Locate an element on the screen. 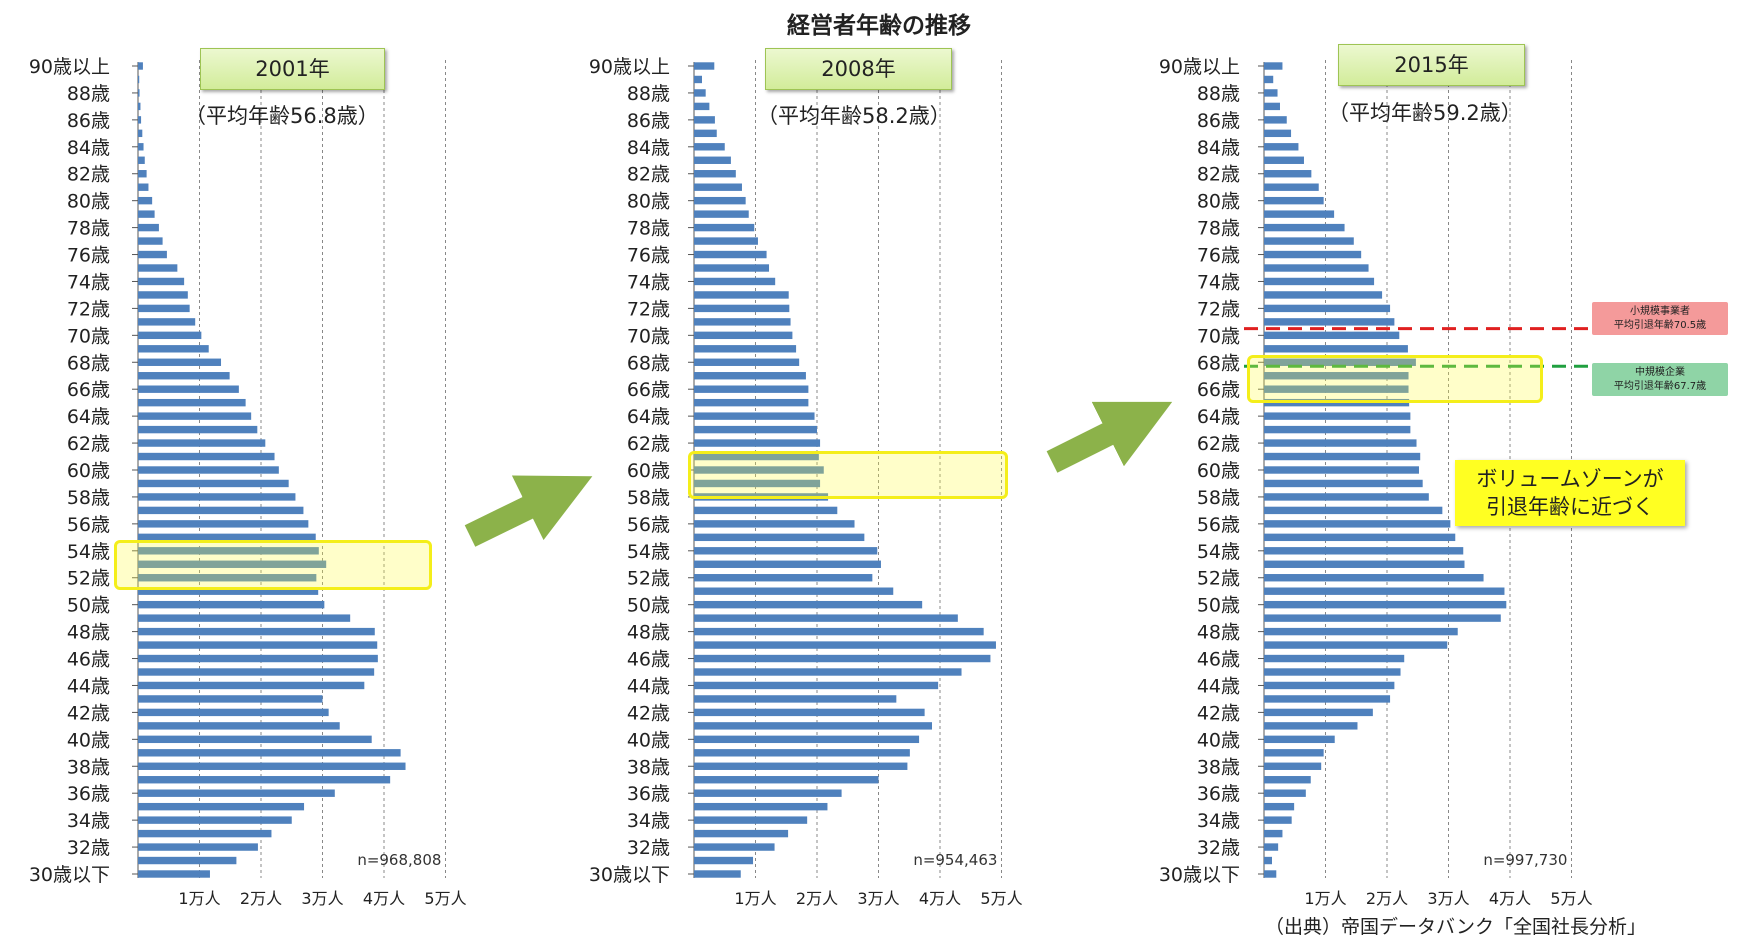 Image resolution: width=1758 pixels, height=939 pixels. mid-business-badge: 中規模企業 平均引退年齢67.7歳 is located at coordinates (1660, 379).